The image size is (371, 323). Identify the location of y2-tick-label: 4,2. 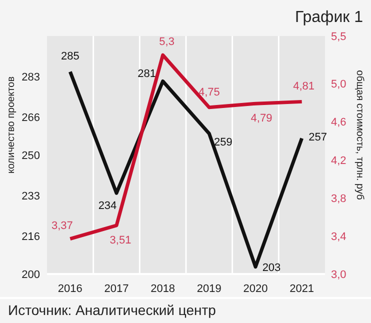
(338, 160).